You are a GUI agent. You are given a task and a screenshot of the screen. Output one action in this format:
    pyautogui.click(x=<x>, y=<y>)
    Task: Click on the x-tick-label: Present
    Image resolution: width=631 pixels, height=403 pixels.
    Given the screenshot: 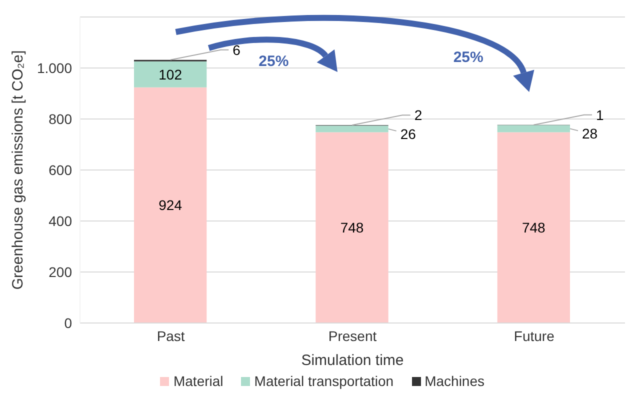 What is the action you would take?
    pyautogui.click(x=352, y=336)
    